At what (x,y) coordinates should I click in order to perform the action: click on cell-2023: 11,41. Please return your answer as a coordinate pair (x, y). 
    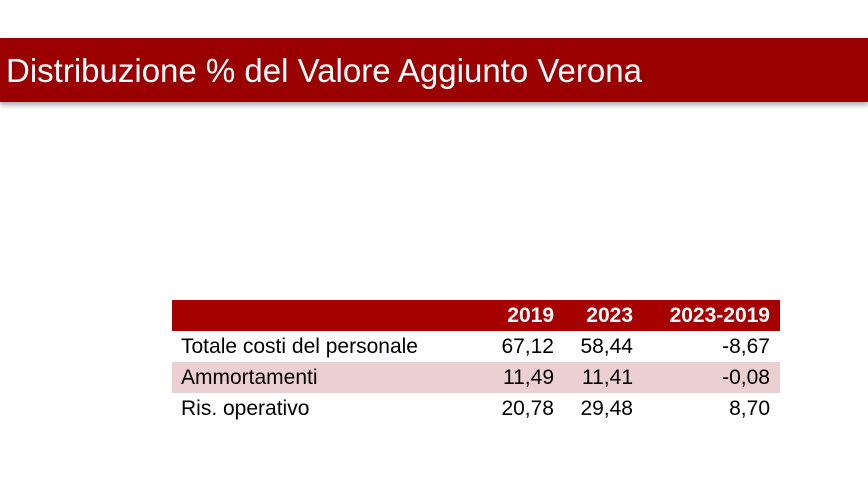
    Looking at the image, I should click on (607, 377).